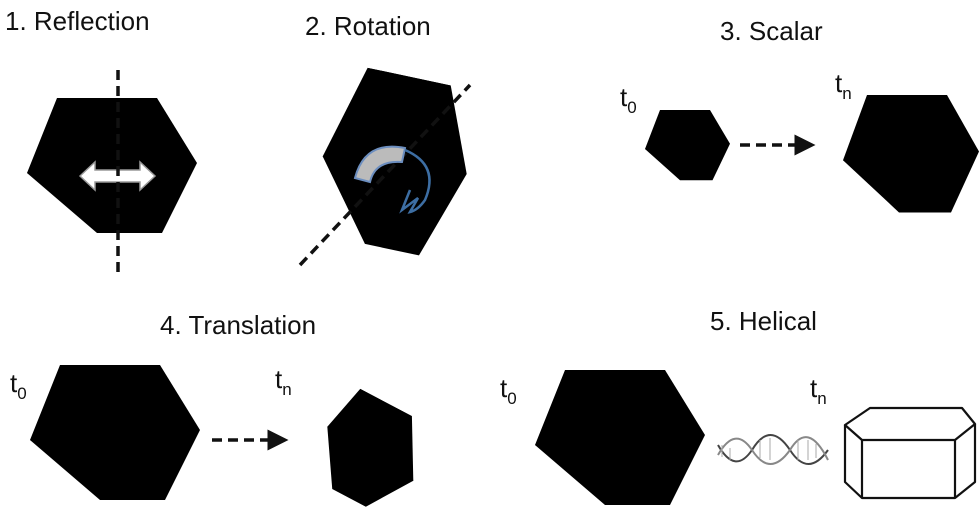 The height and width of the screenshot is (511, 980). I want to click on panel-title: 1. Reflection, so click(77, 21).